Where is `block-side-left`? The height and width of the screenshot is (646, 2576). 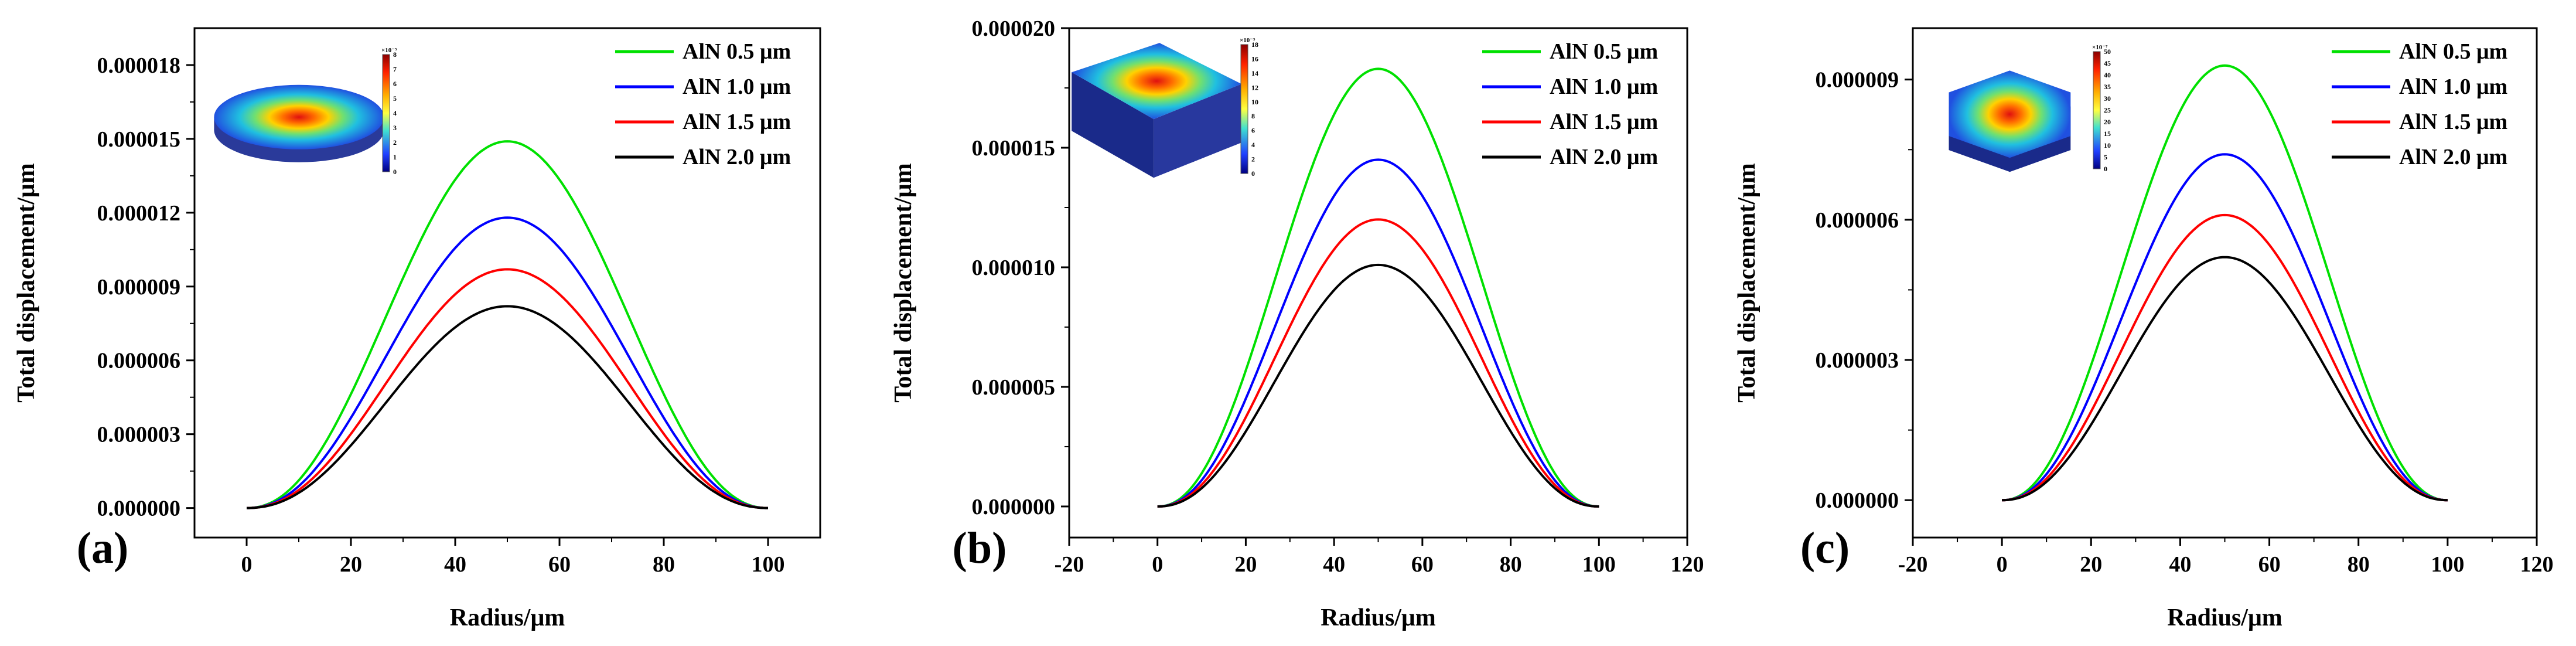 block-side-left is located at coordinates (1113, 125).